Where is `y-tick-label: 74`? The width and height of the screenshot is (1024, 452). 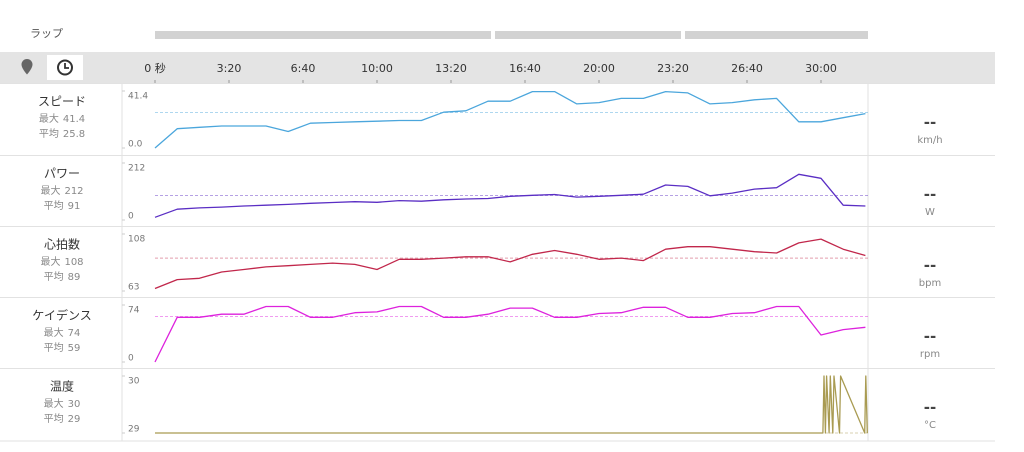 y-tick-label: 74 is located at coordinates (134, 311).